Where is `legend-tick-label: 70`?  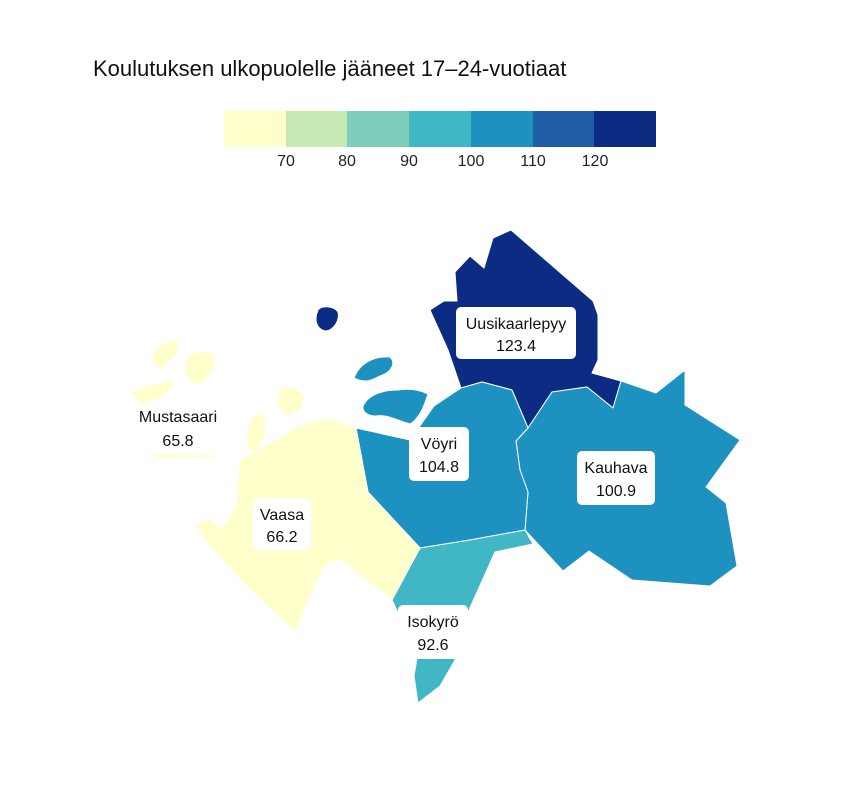
legend-tick-label: 70 is located at coordinates (286, 161).